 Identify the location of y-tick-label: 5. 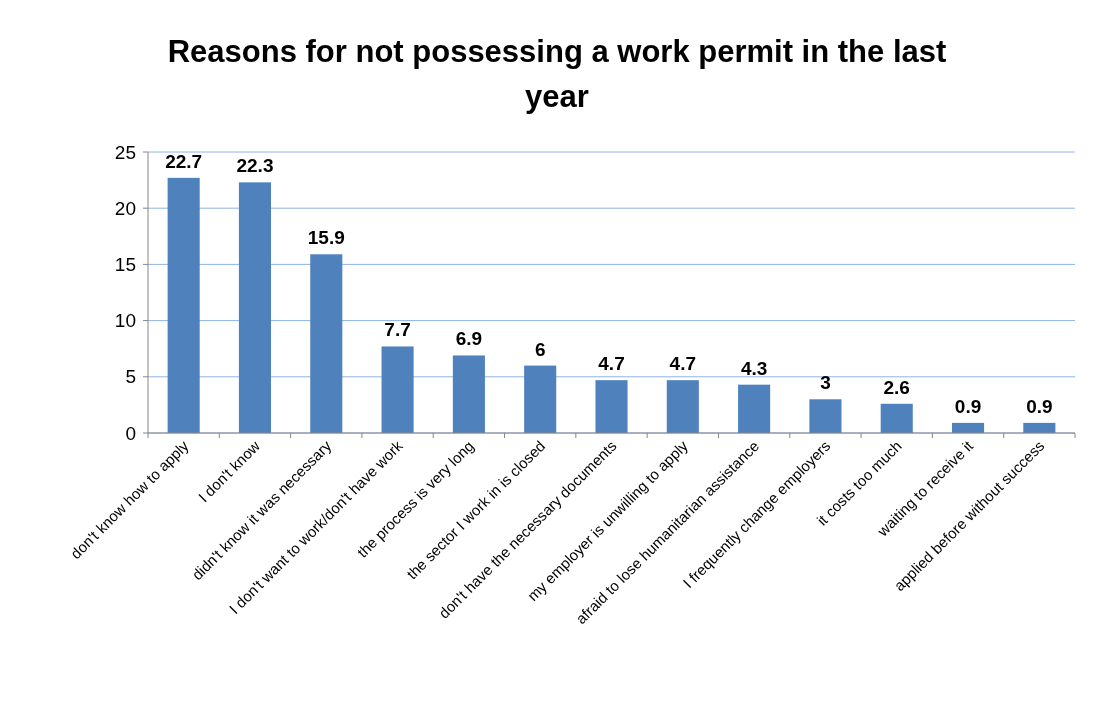
(130, 377).